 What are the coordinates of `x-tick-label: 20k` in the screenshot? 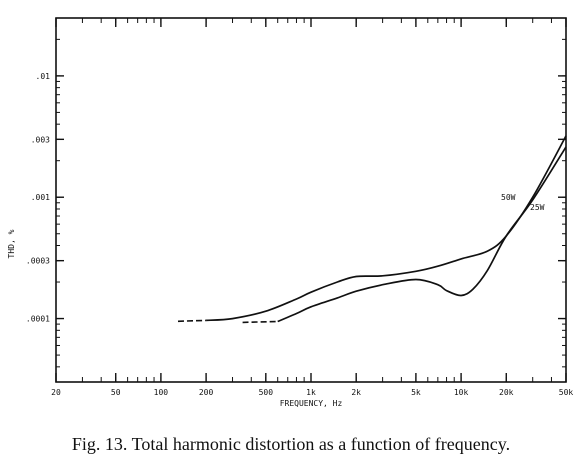 It's located at (506, 392).